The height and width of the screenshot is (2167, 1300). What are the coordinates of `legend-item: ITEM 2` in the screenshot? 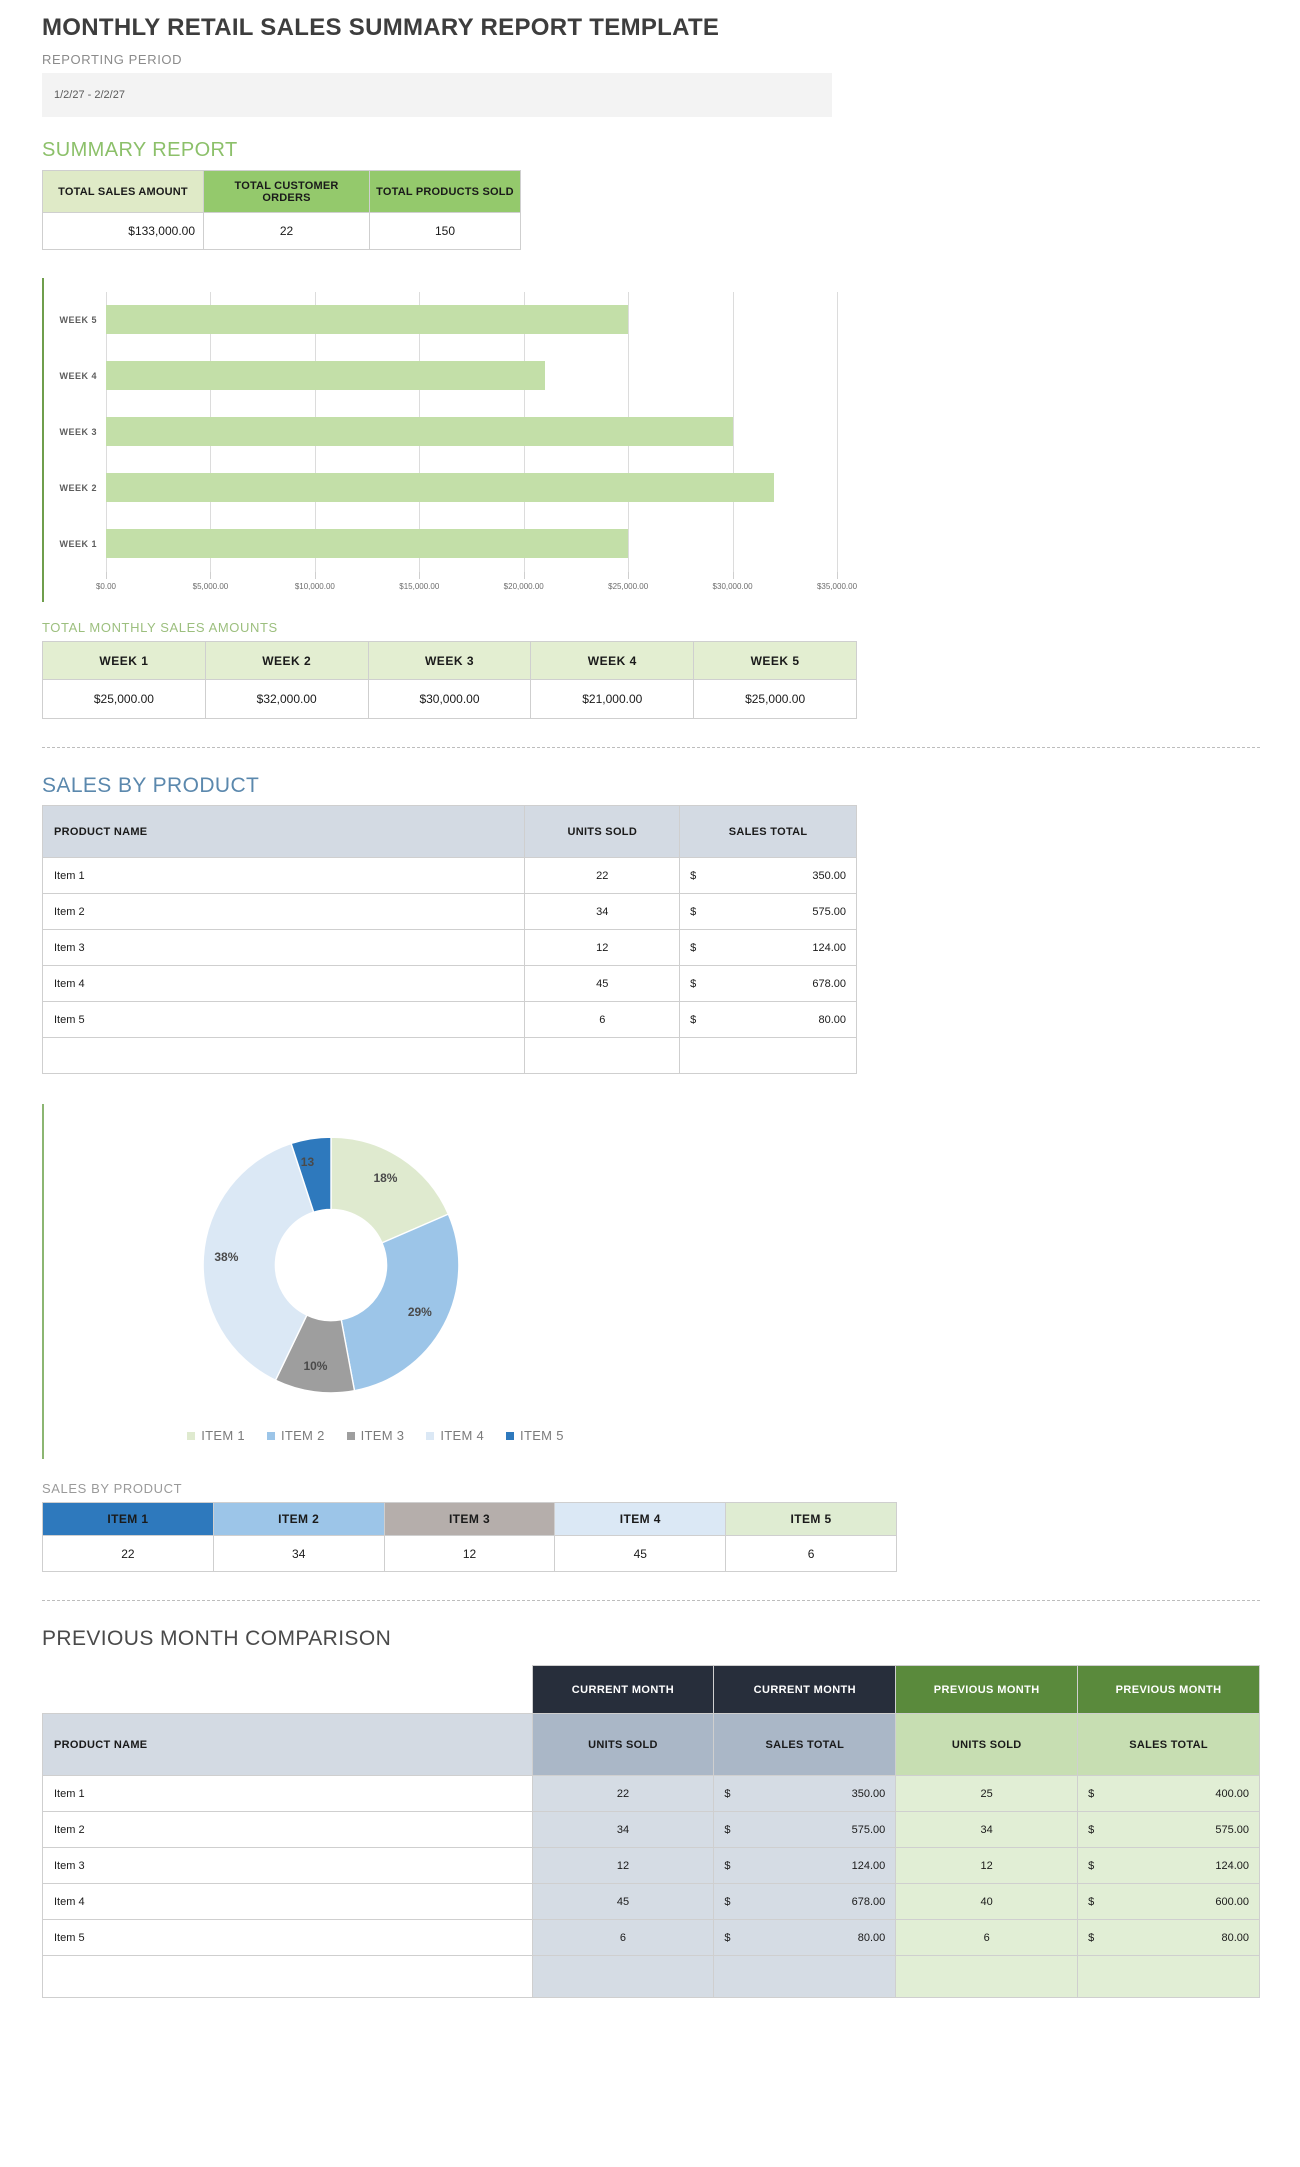 It's located at (295, 1435).